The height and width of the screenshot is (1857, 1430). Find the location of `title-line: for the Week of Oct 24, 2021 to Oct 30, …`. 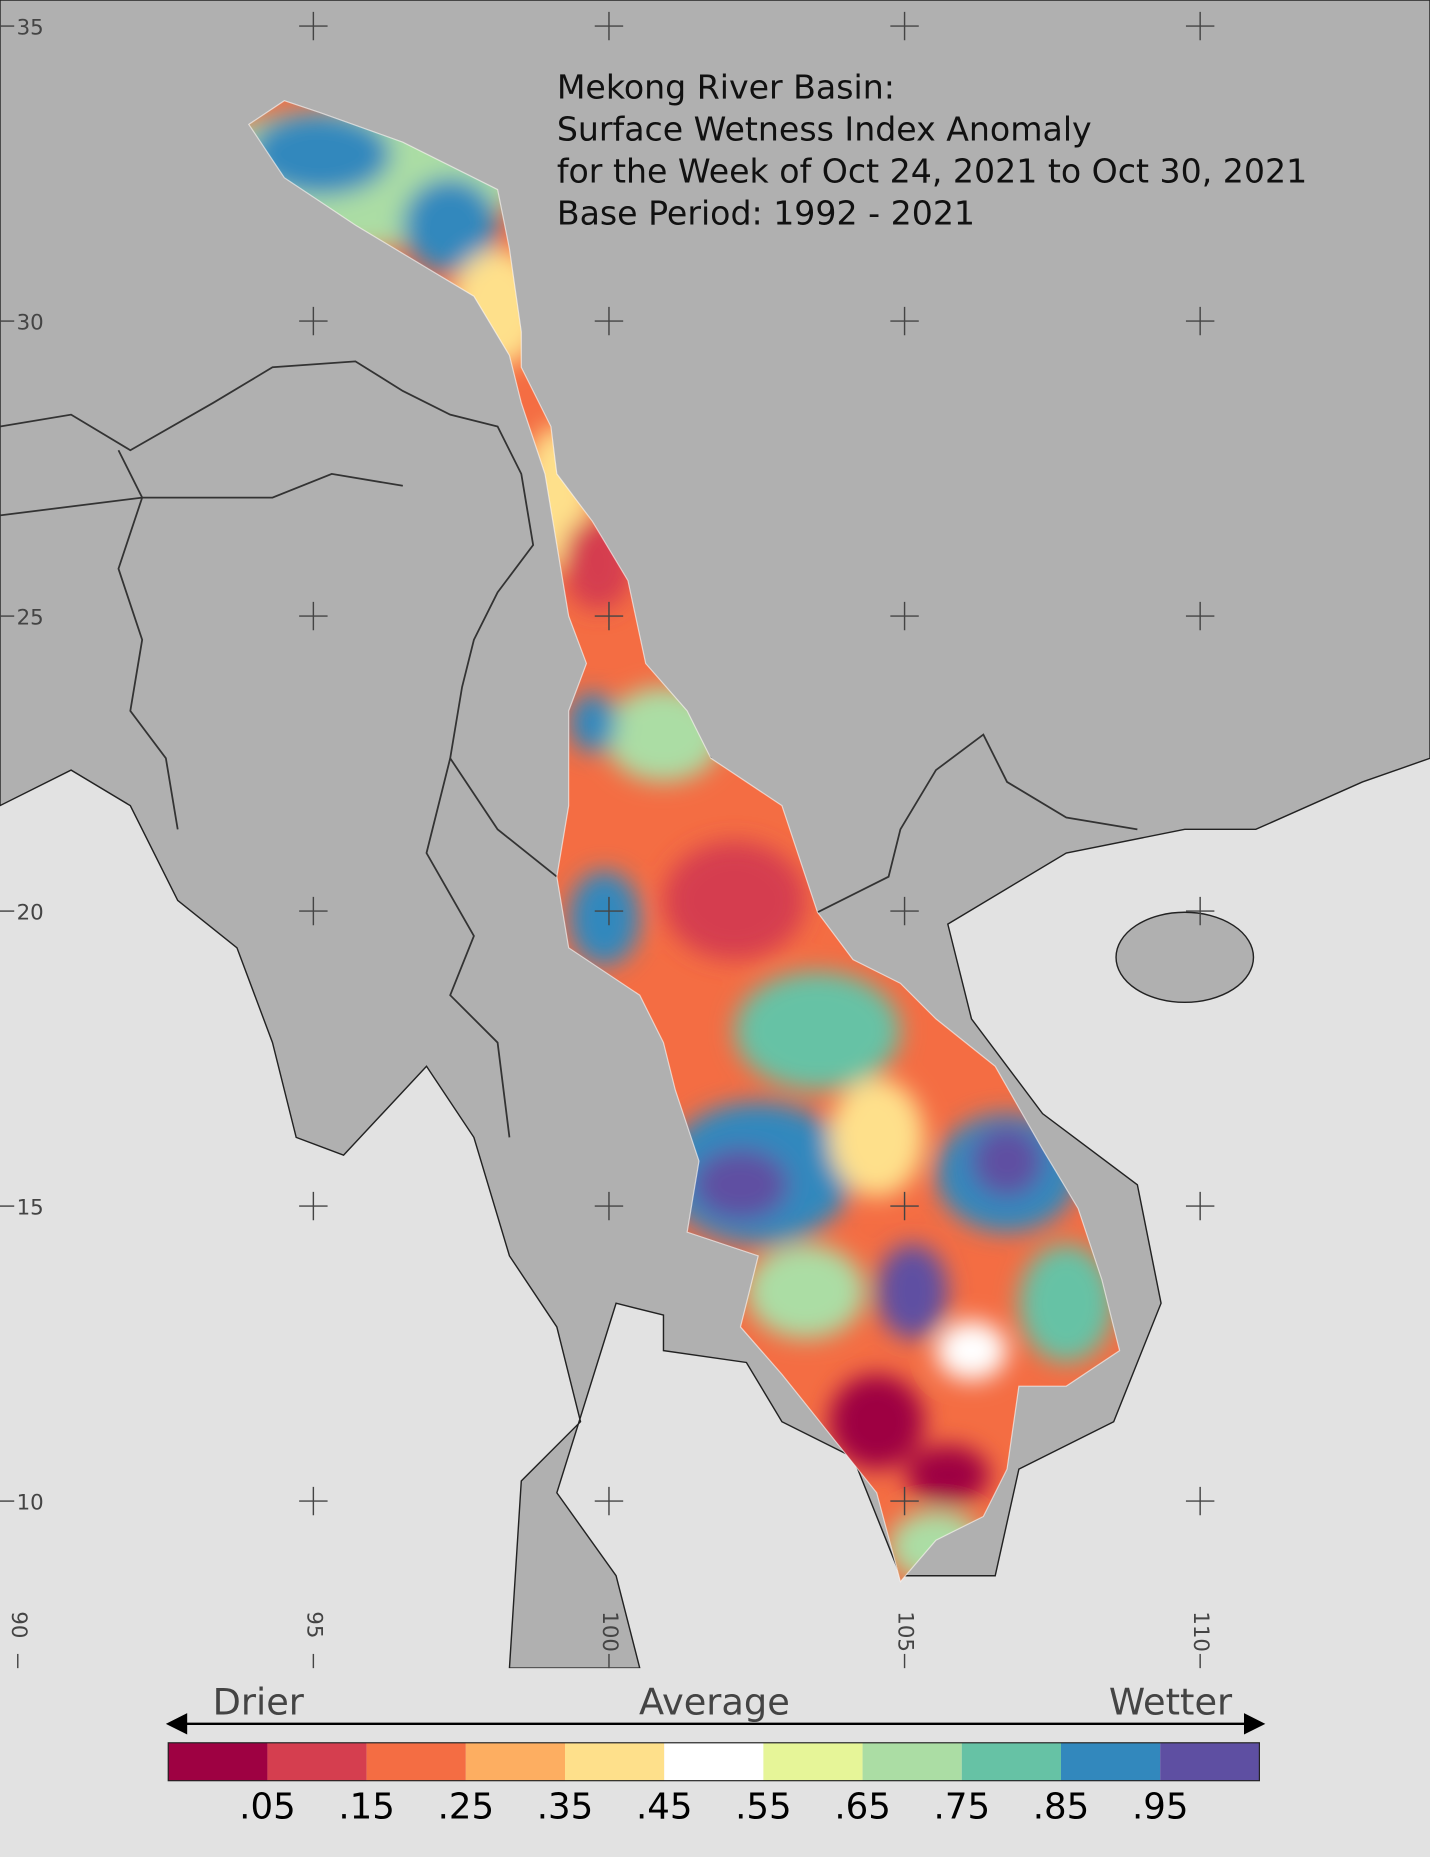

title-line: for the Week of Oct 24, 2021 to Oct 30, … is located at coordinates (932, 170).